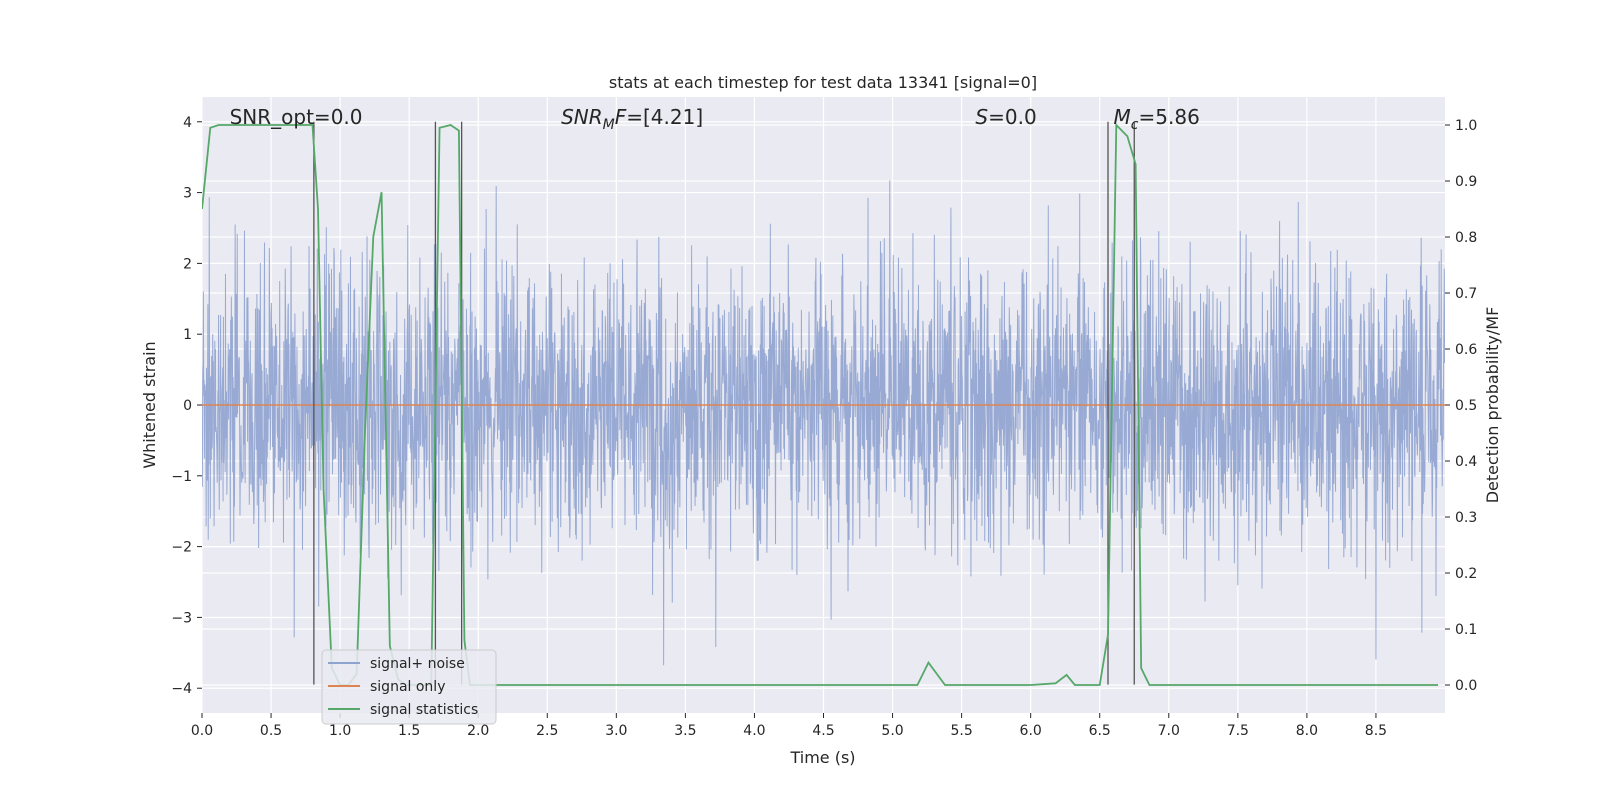 This screenshot has width=1600, height=800. I want to click on x-tick-label-0: 0.0, so click(202, 731).